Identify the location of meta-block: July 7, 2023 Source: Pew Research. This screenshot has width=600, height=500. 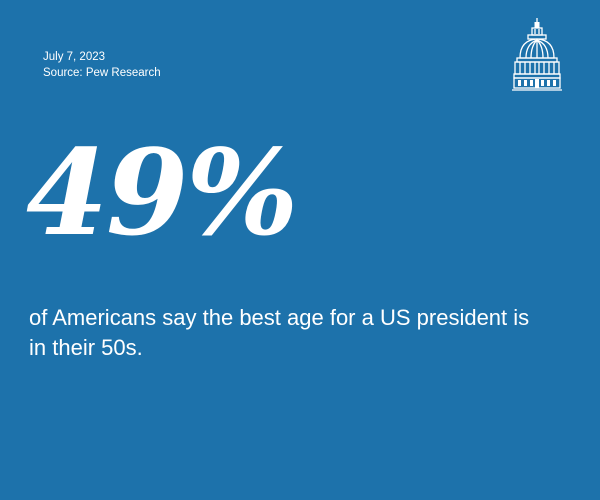
(102, 65).